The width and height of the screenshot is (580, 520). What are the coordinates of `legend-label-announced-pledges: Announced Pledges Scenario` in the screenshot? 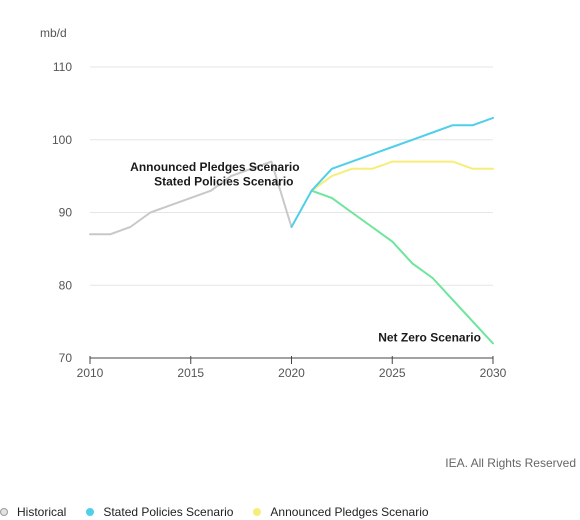 It's located at (349, 512).